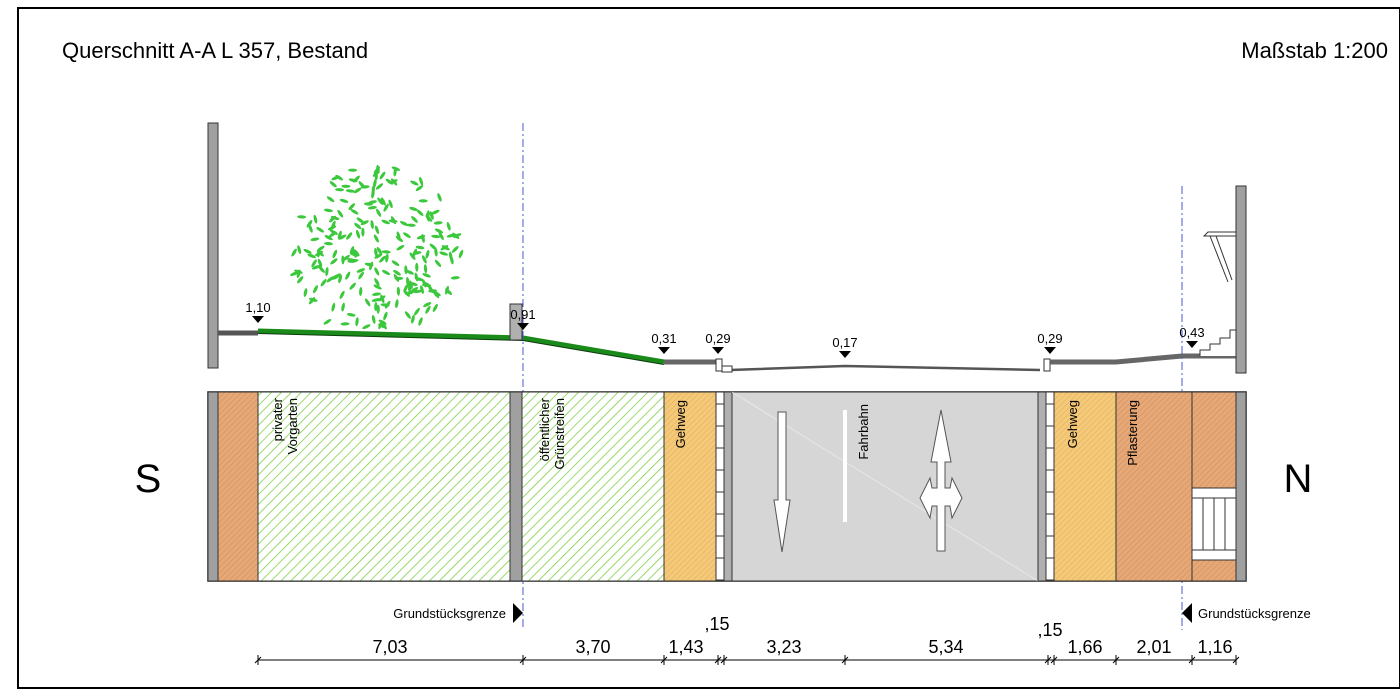 This screenshot has height=698, width=1400. I want to click on awning-icon, so click(1219, 257).